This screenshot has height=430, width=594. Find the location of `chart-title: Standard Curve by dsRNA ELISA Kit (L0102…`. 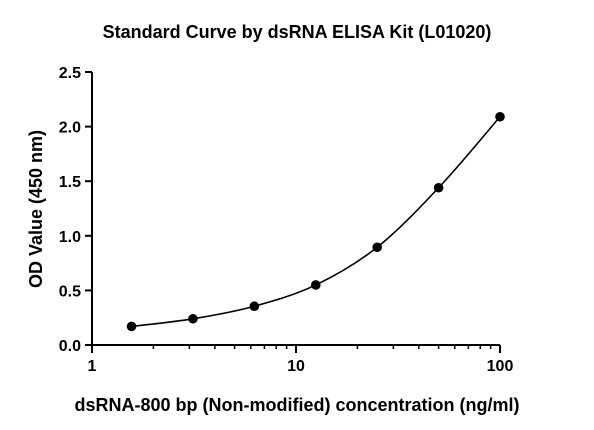

chart-title: Standard Curve by dsRNA ELISA Kit (L0102… is located at coordinates (297, 32).